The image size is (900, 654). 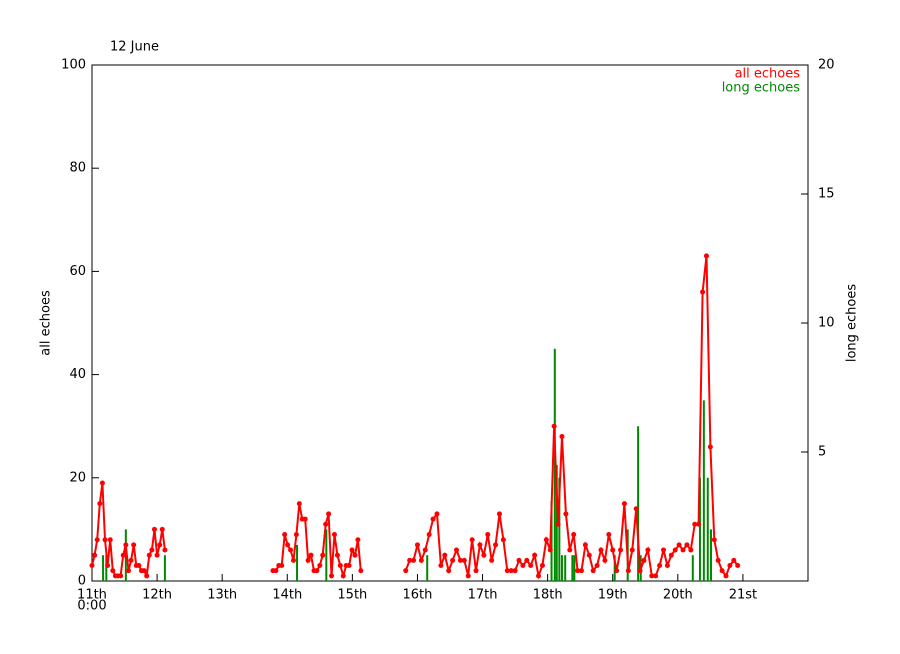 I want to click on x-origin-label: 0:00, so click(x=91, y=606).